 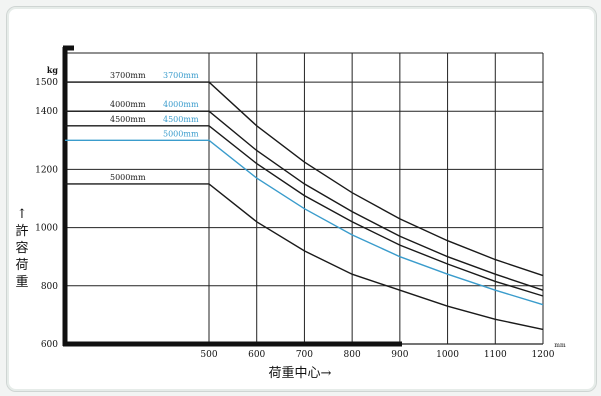 What do you see at coordinates (300, 373) in the screenshot?
I see `x-axis-title: 荷重中心→` at bounding box center [300, 373].